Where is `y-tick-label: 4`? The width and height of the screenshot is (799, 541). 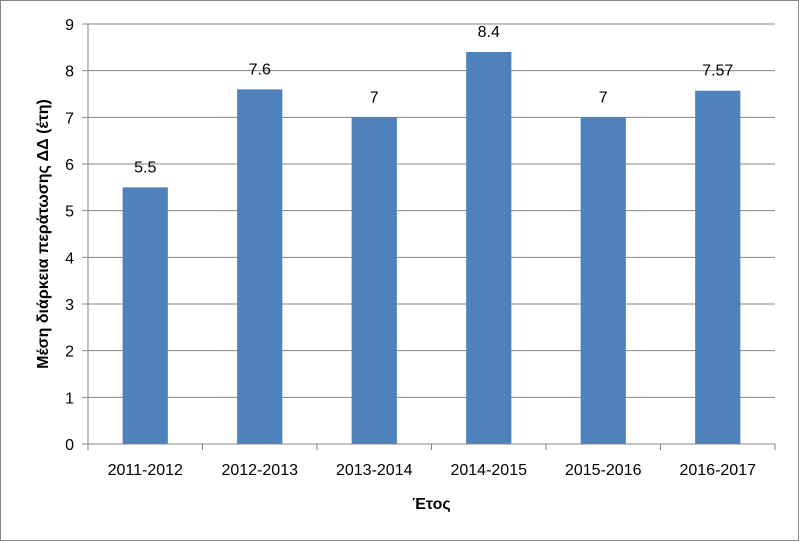 y-tick-label: 4 is located at coordinates (69, 258).